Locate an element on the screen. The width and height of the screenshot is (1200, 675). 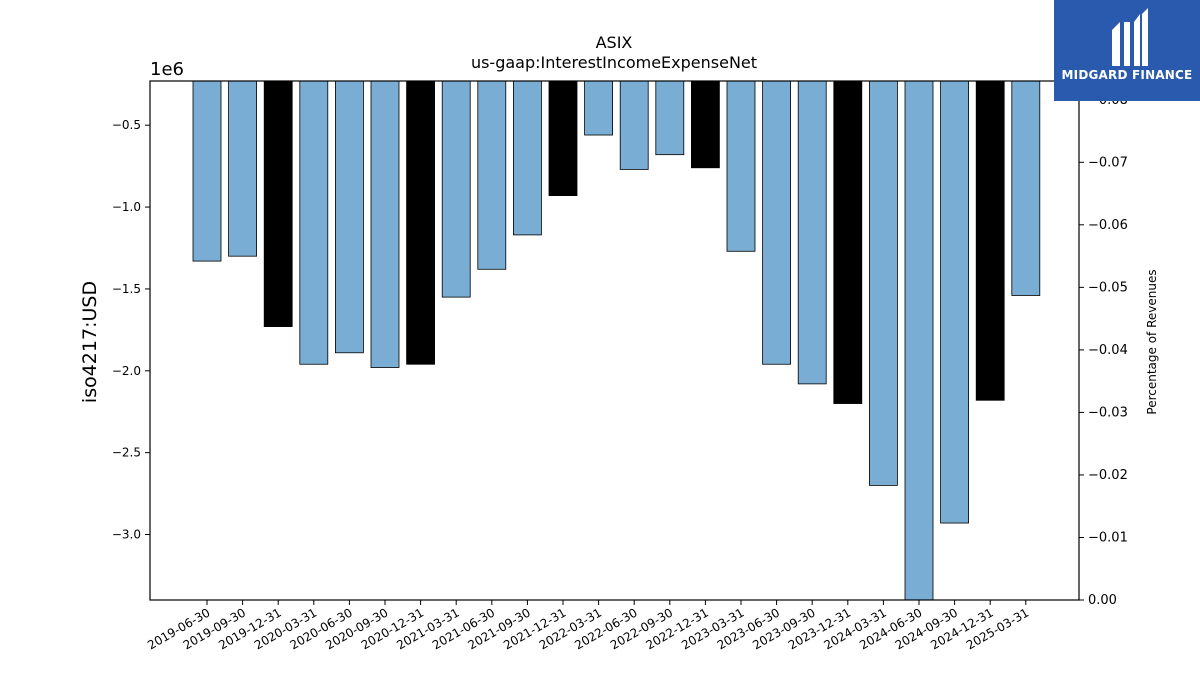
midgard-finance-logo: MIDGARD FINANCE is located at coordinates (1127, 50).